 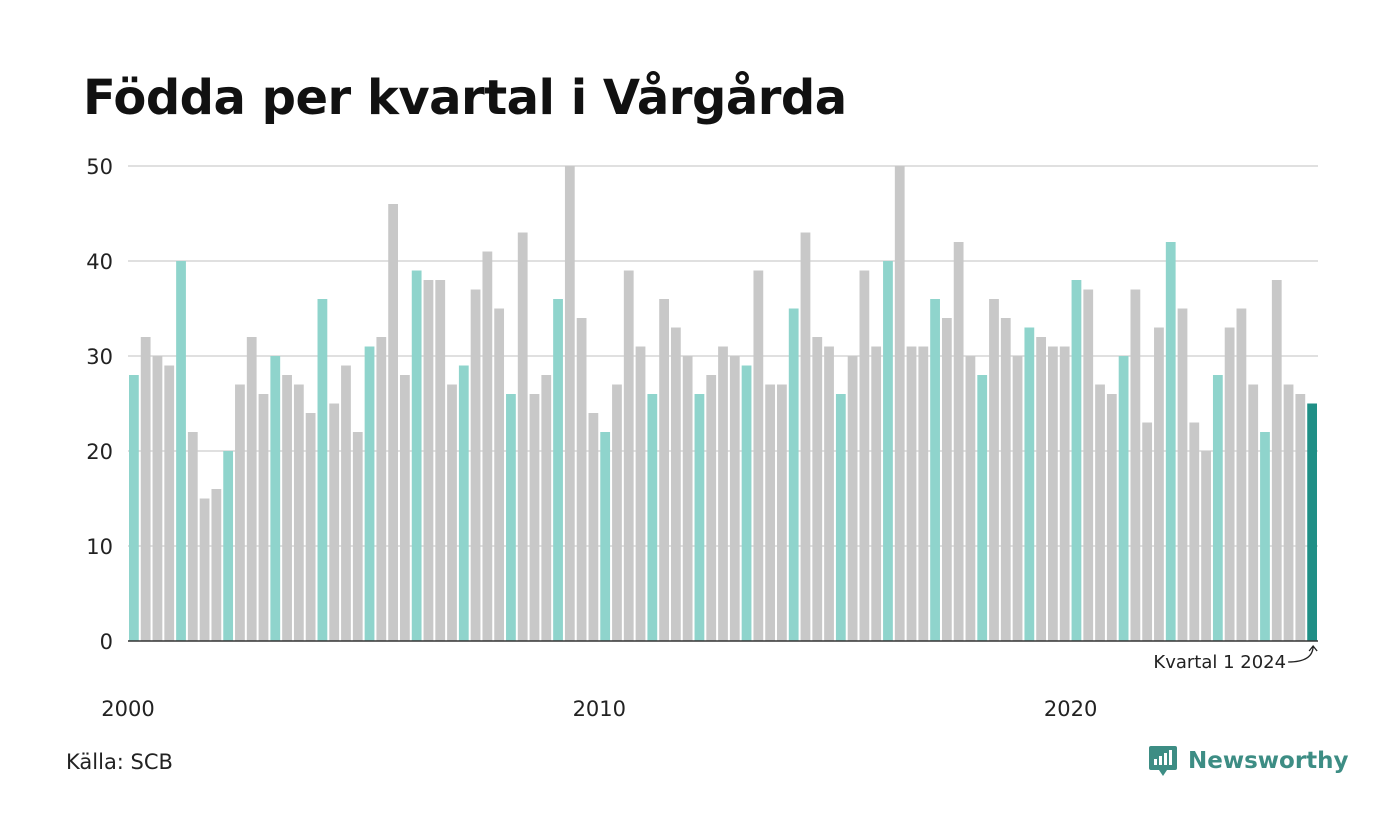 I want to click on newsworthy-logo: Newsworthy, so click(x=1248, y=761).